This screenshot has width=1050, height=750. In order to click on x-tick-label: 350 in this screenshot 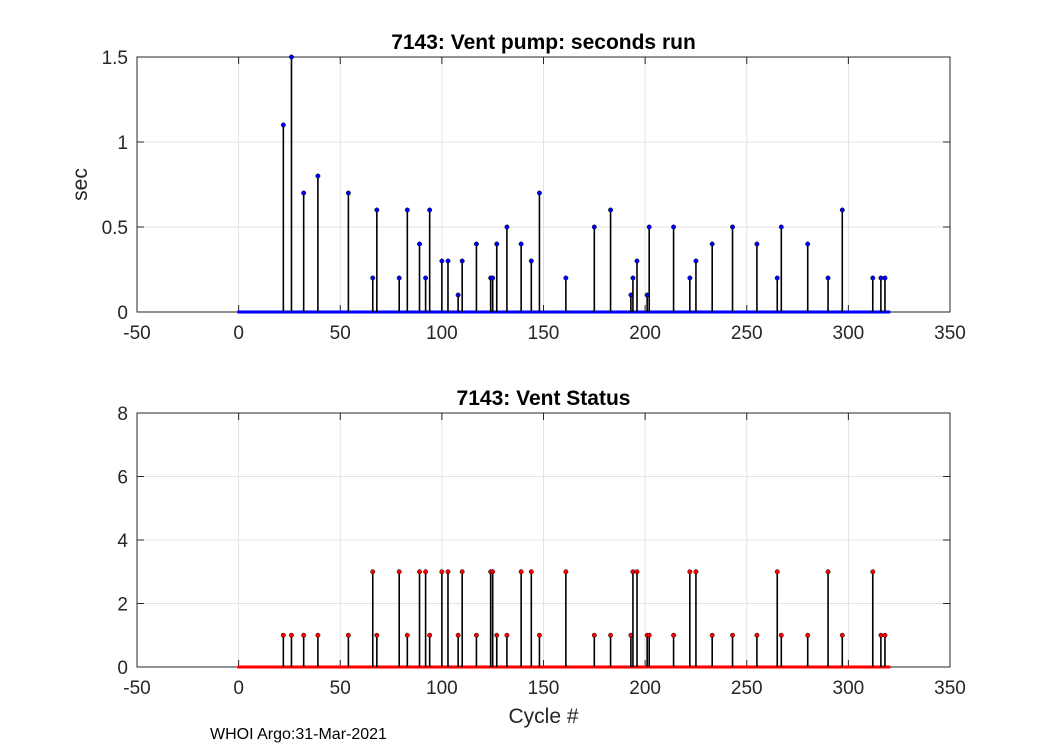, I will do `click(950, 333)`.